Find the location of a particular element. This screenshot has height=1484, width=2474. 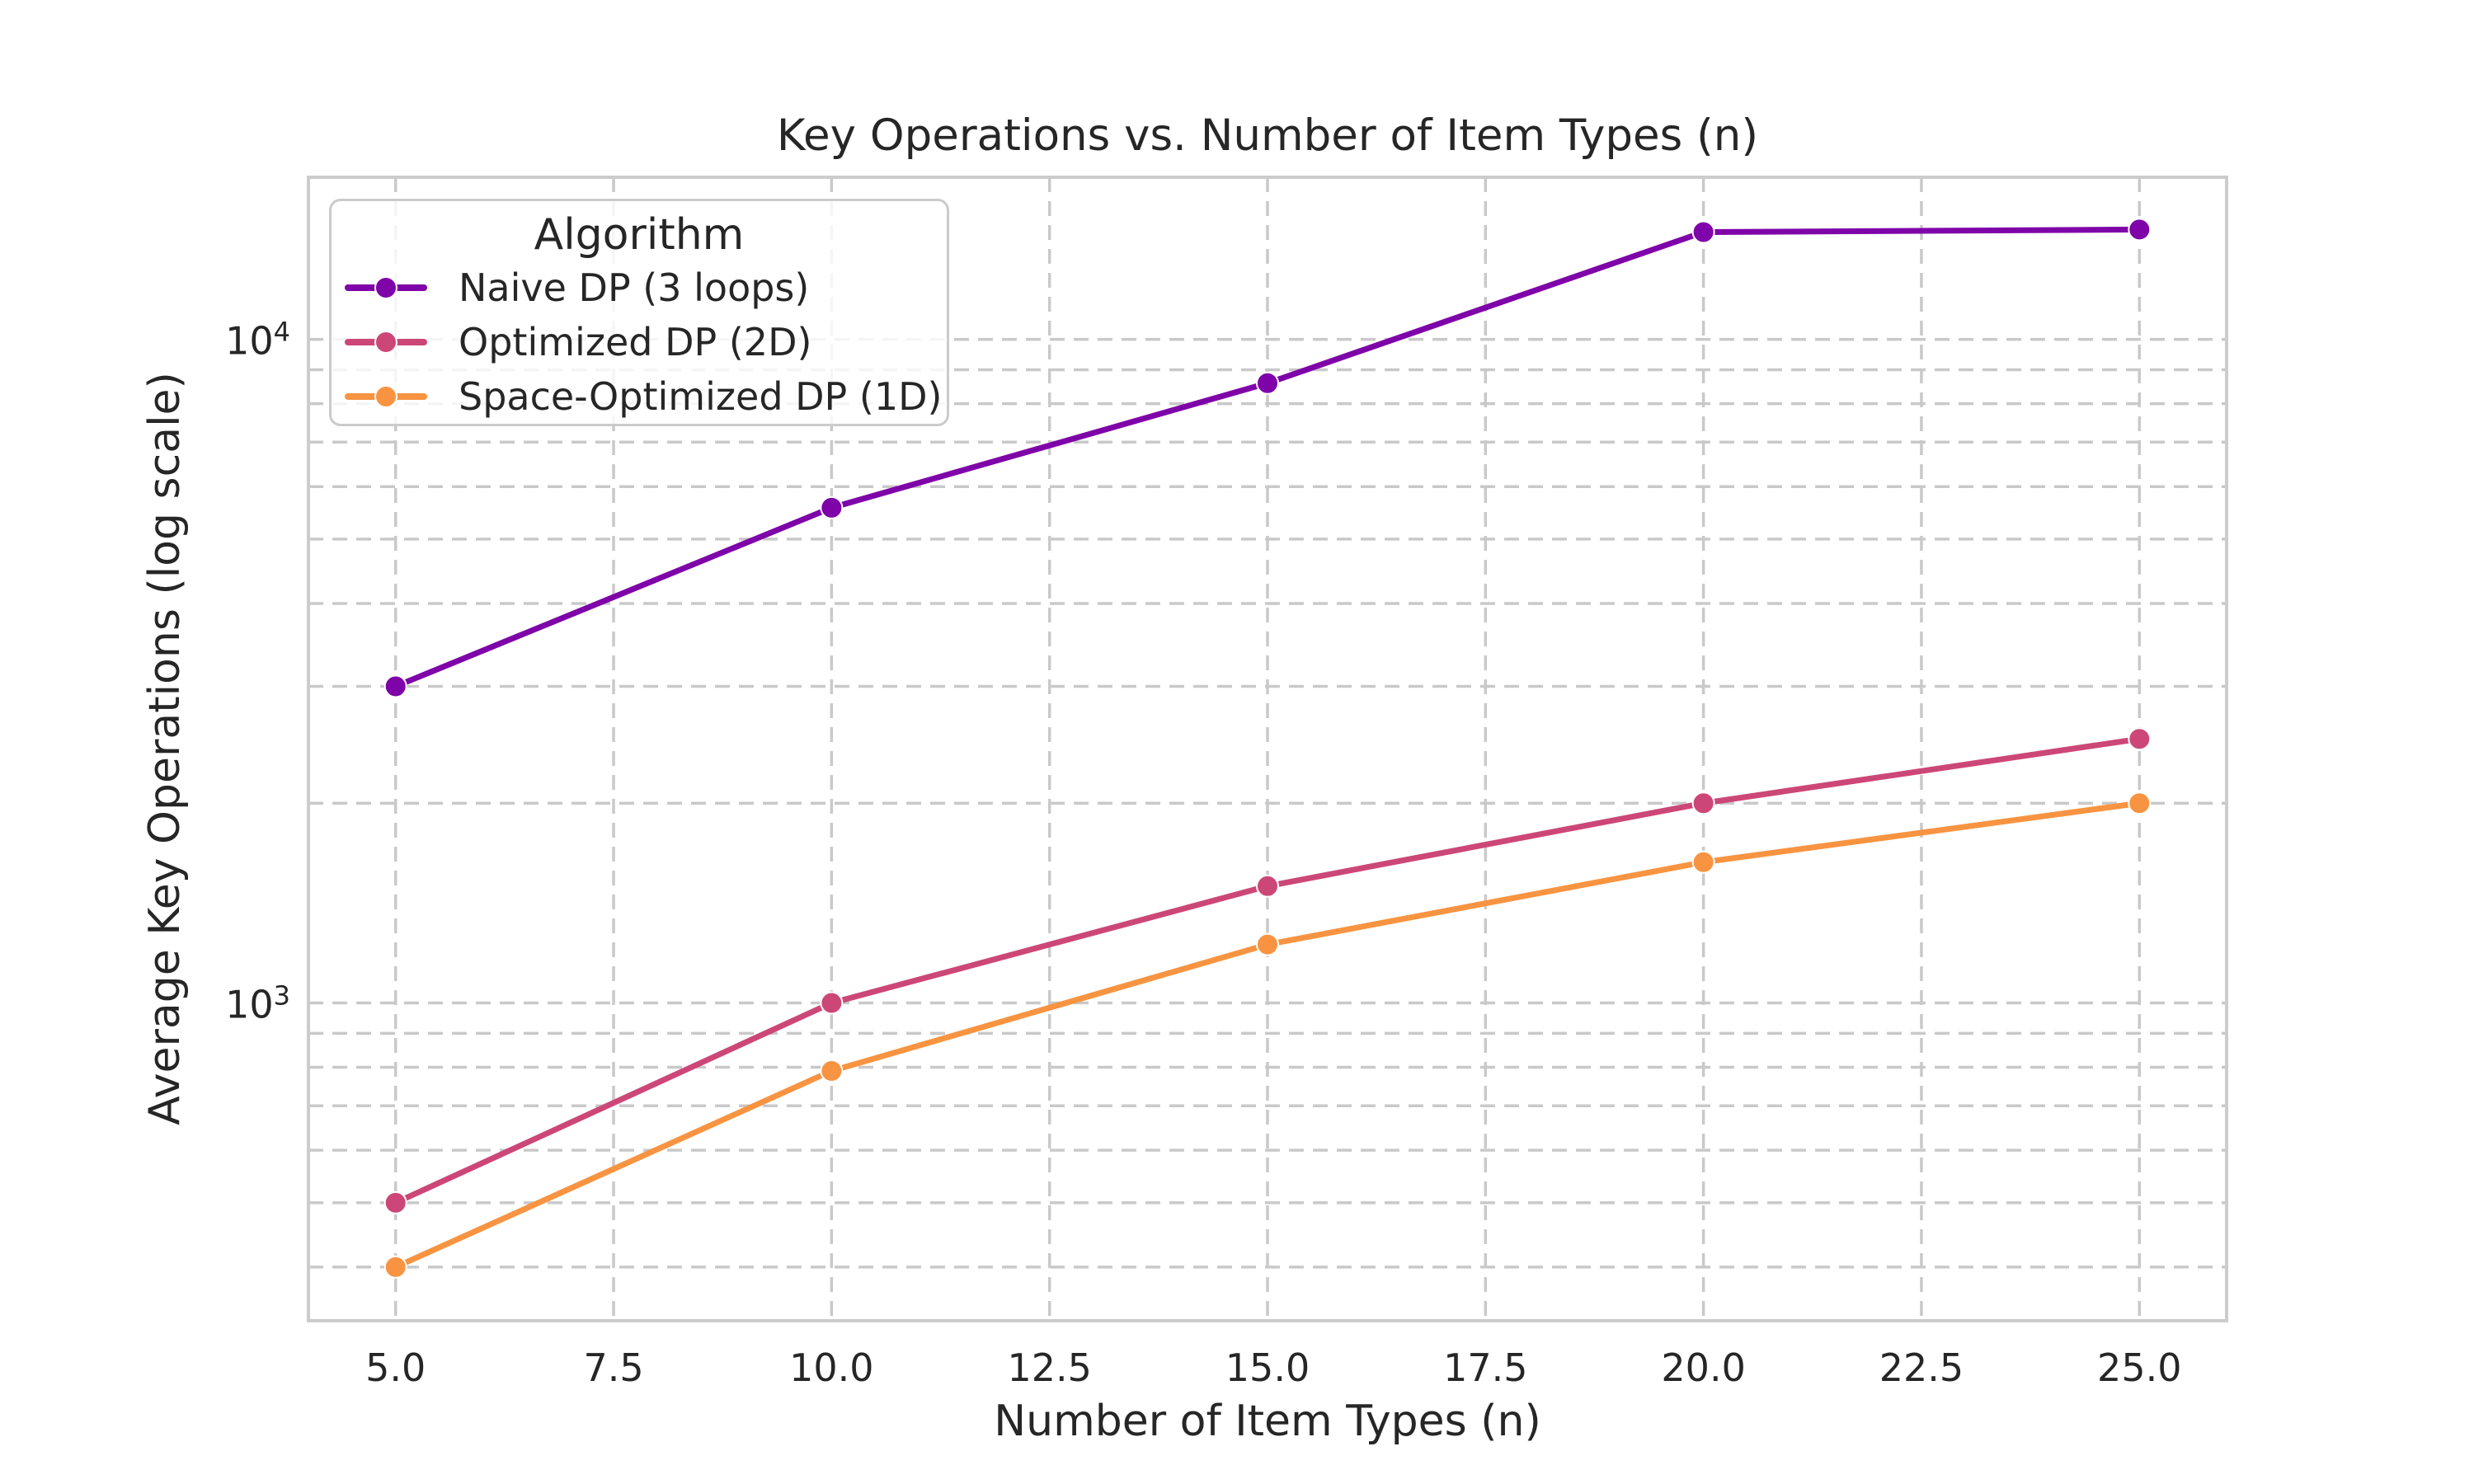

x-tick-label: 20.0 is located at coordinates (1703, 1367).